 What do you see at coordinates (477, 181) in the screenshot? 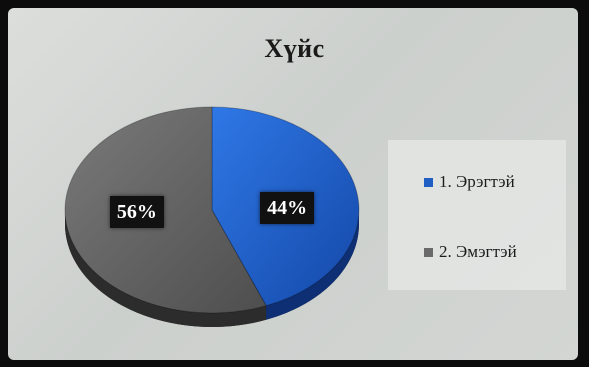
I see `legend-label-1: 1. Эрэгтэй` at bounding box center [477, 181].